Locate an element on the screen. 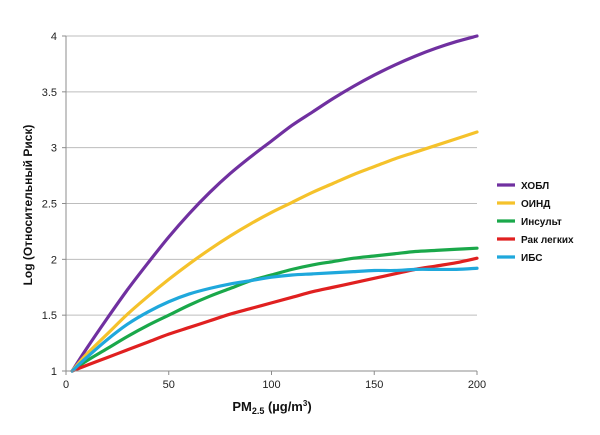 Image resolution: width=600 pixels, height=435 pixels. y-tick-label: 1 is located at coordinates (54, 372).